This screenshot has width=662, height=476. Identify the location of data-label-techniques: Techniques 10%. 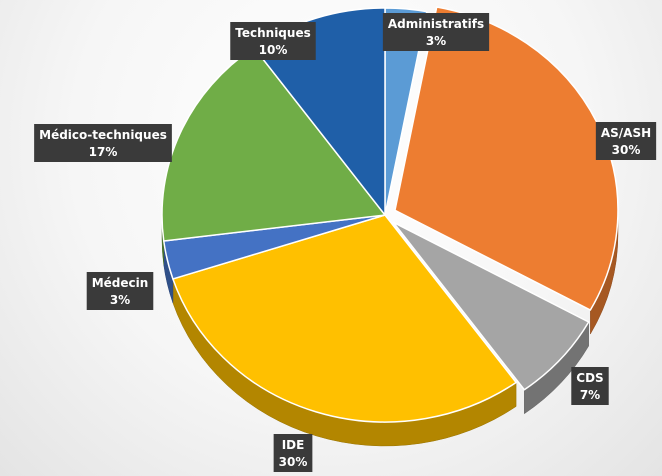
(273, 41).